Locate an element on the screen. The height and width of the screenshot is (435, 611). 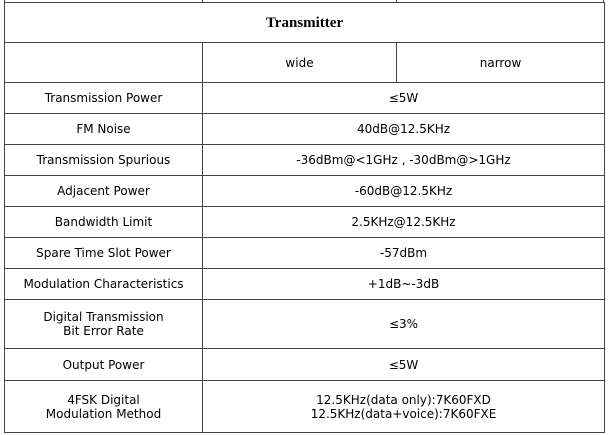
text-line: Modulation Method is located at coordinates (103, 413).